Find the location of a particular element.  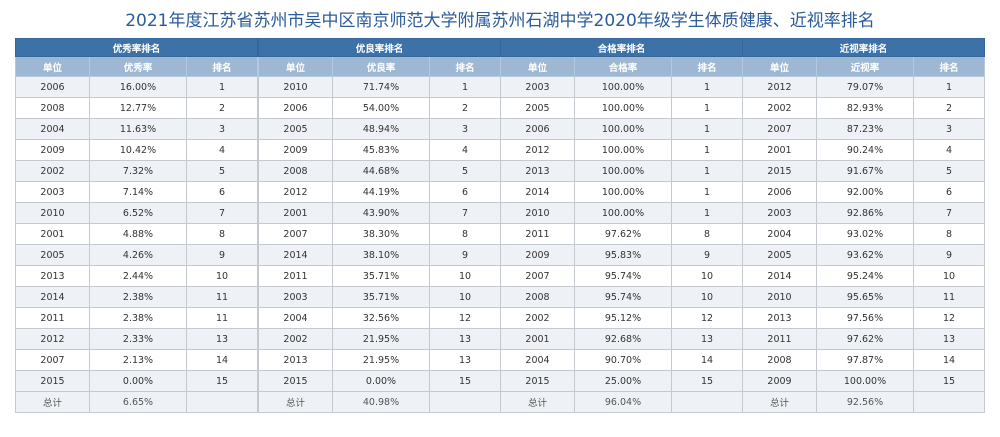

table-row: 2008 95.74% 10 is located at coordinates (621, 297).